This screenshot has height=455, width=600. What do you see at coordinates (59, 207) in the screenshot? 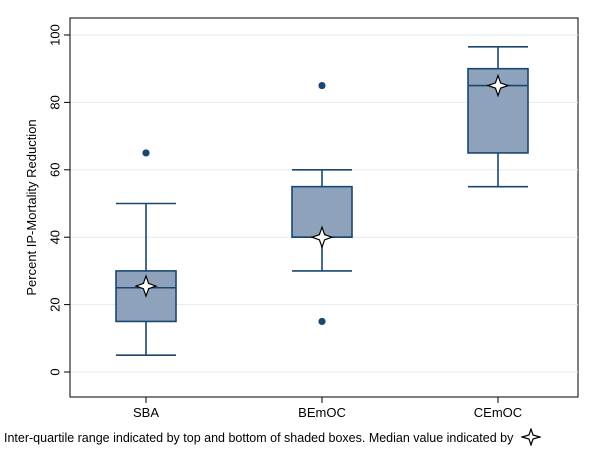
I see `y-axis: 0 20 40 60 80 100` at bounding box center [59, 207].